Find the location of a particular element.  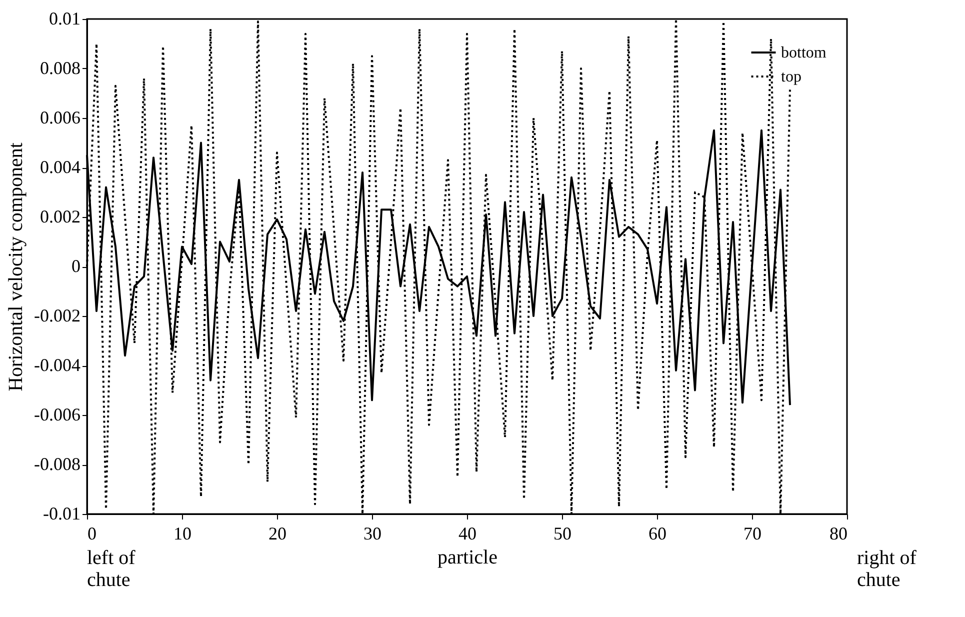

y-axis-title: Horizontal velocity component is located at coordinates (16, 267).